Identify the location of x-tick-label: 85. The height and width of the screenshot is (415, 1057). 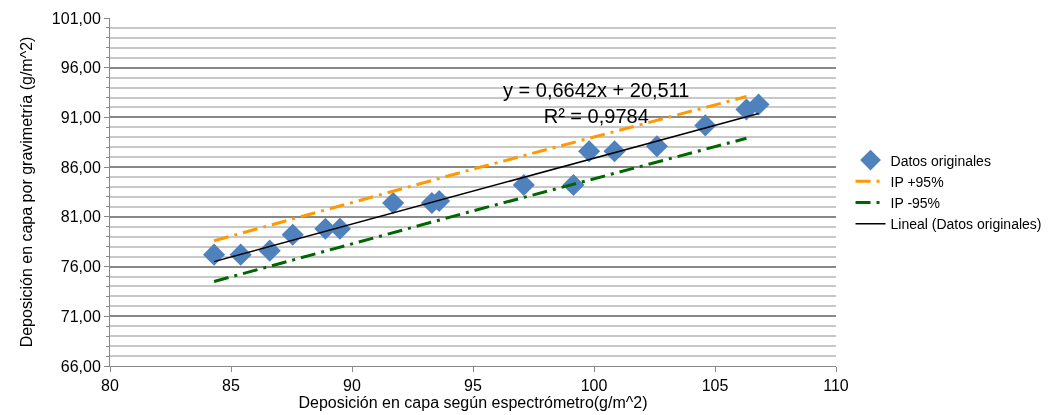
(231, 386).